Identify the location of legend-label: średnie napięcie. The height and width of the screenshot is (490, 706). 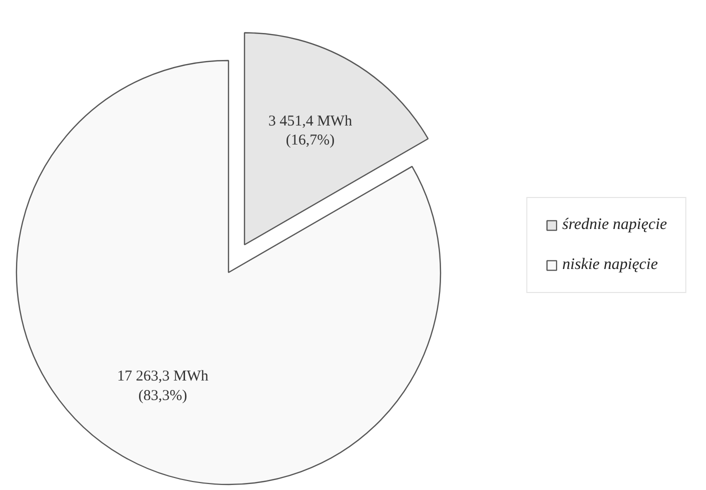
(614, 225).